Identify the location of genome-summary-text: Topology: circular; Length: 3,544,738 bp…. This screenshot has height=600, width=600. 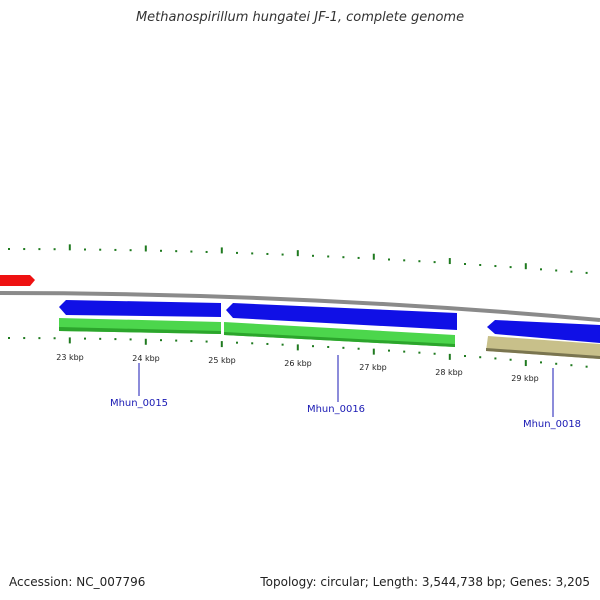
(425, 582).